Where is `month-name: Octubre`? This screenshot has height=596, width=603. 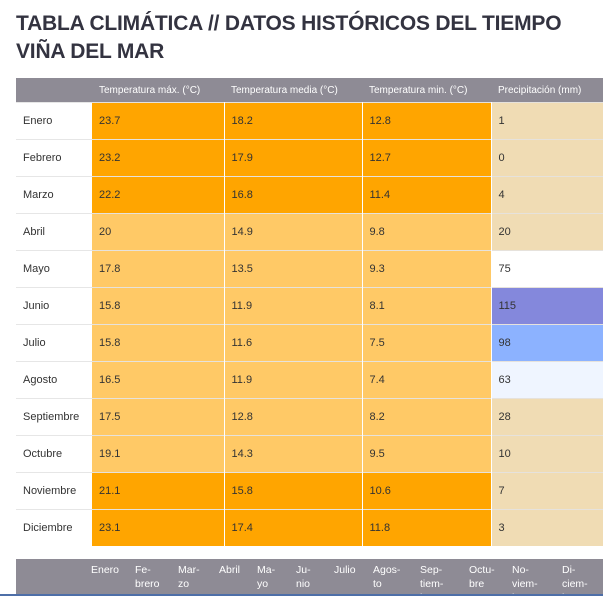
month-name: Octubre is located at coordinates (54, 454).